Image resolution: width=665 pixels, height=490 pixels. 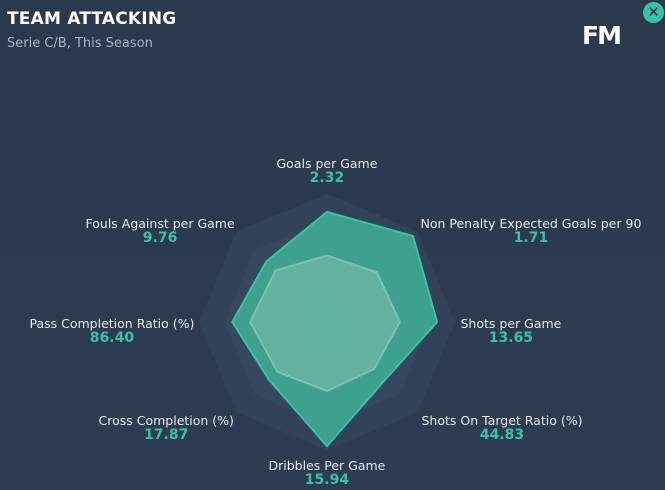 What do you see at coordinates (327, 480) in the screenshot?
I see `axis-value: 15.94` at bounding box center [327, 480].